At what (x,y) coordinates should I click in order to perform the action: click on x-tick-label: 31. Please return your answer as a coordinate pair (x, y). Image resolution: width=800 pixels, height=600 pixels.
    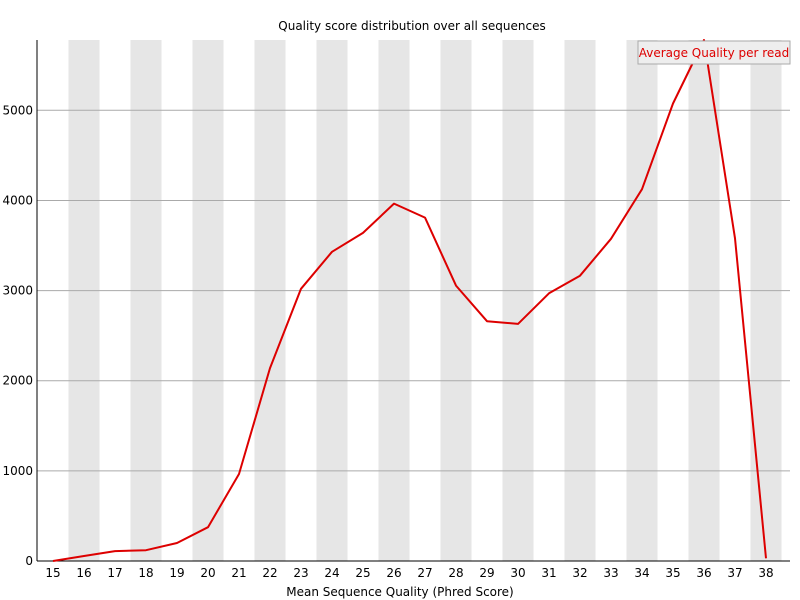
    Looking at the image, I should click on (548, 573).